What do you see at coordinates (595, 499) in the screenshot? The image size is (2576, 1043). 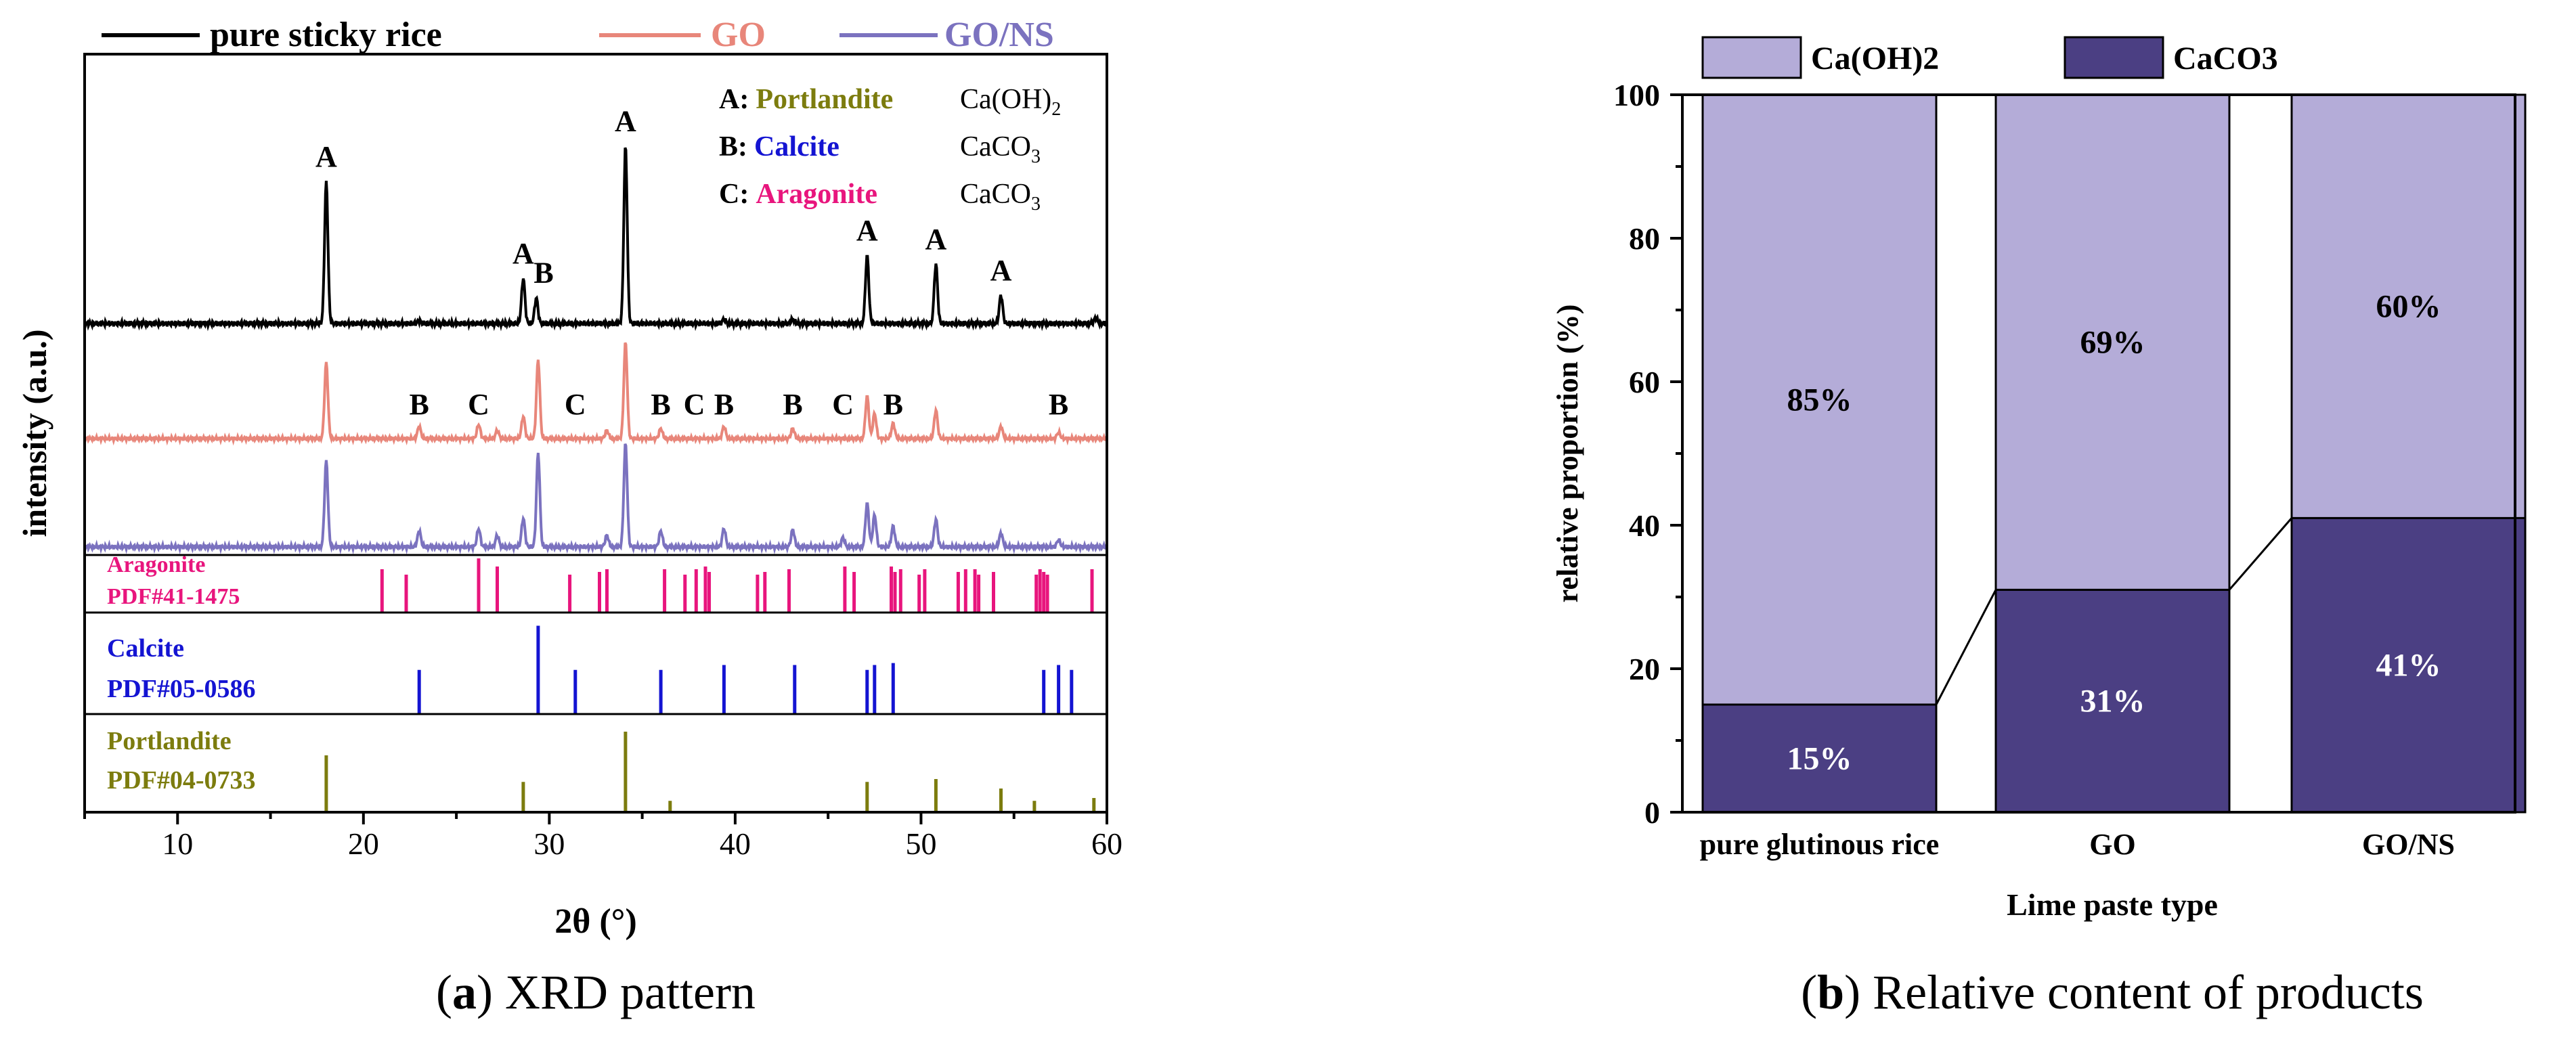 I see `trace-go-ns` at bounding box center [595, 499].